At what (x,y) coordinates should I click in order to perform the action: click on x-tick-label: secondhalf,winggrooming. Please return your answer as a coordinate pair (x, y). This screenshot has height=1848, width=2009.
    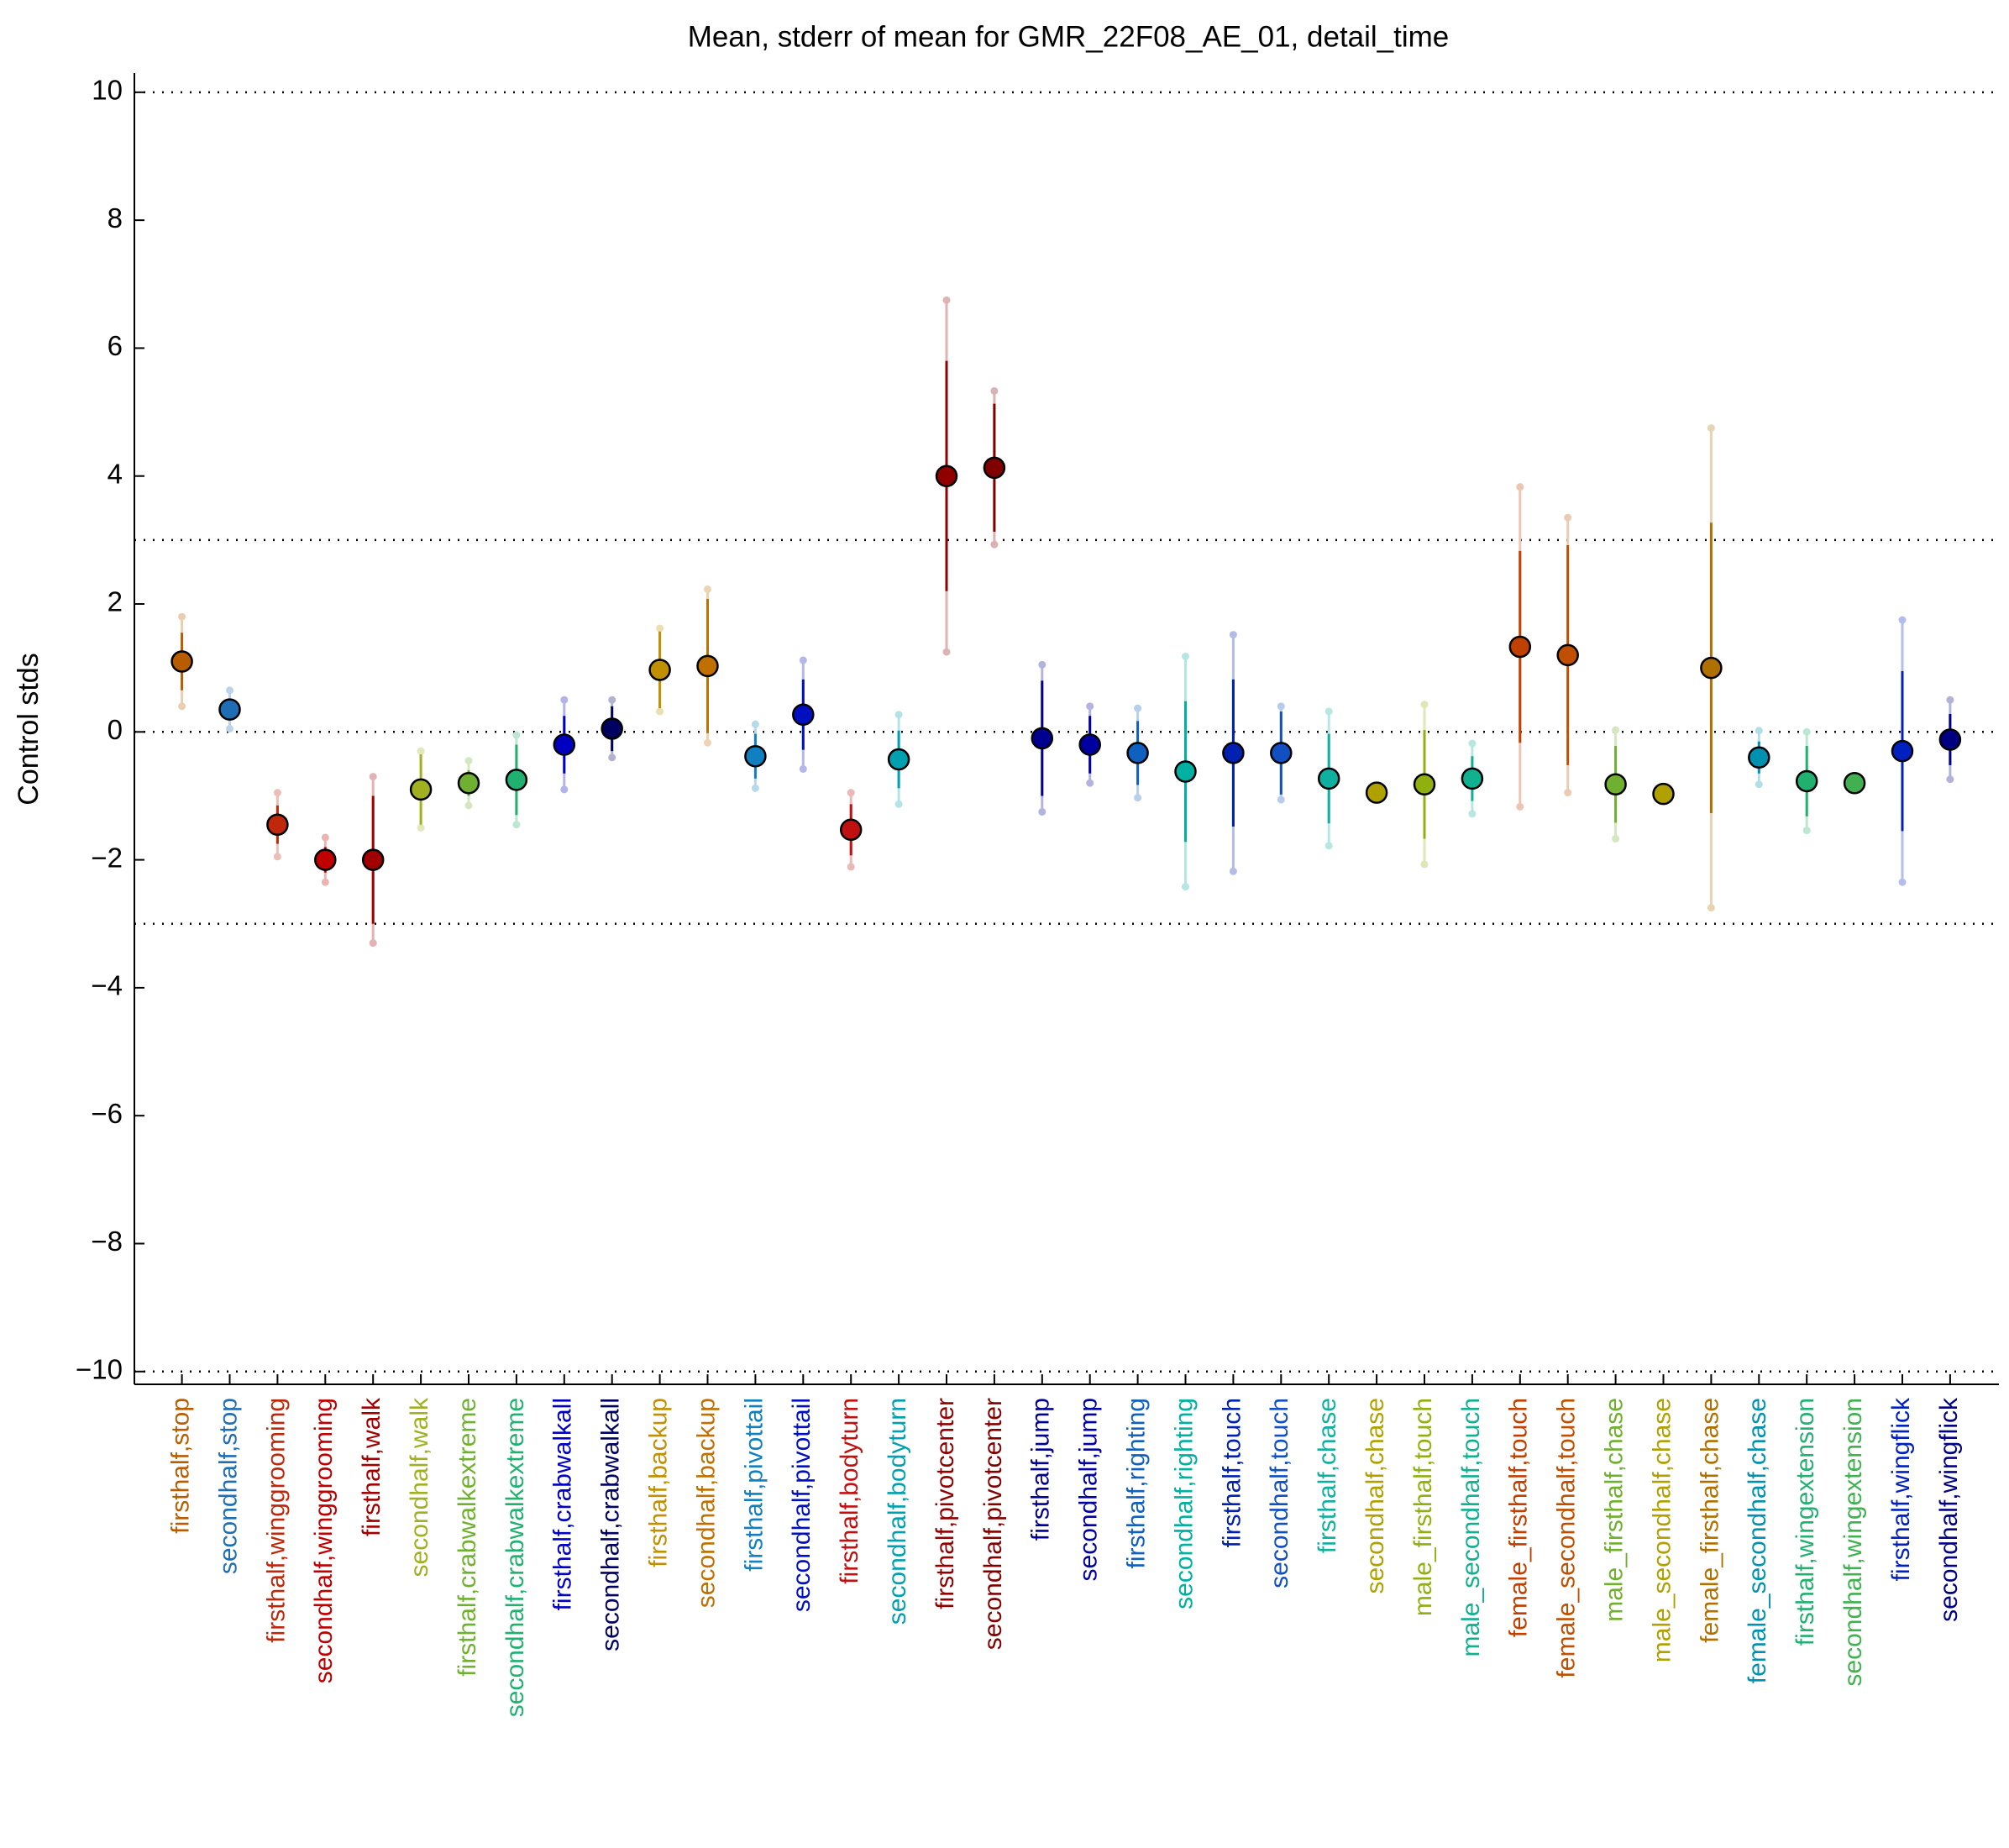
    Looking at the image, I should click on (324, 1540).